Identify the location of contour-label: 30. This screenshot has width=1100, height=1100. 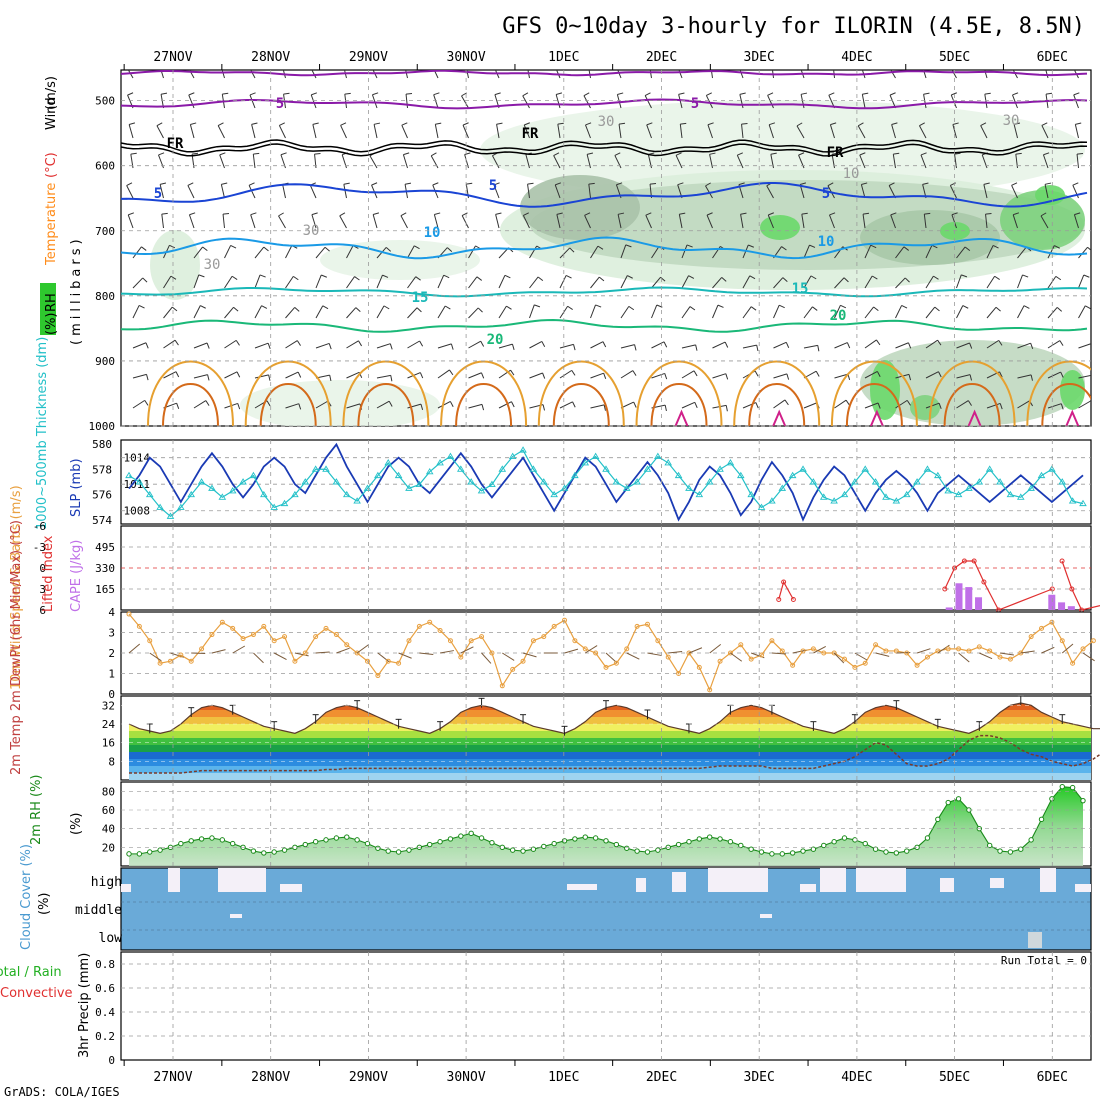
(212, 265).